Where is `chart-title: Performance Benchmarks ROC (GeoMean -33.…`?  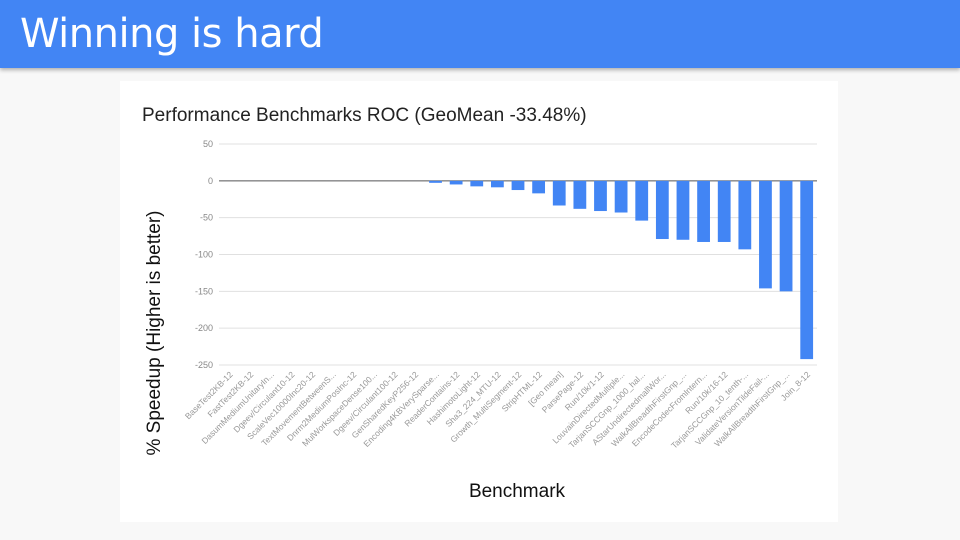
chart-title: Performance Benchmarks ROC (GeoMean -33.… is located at coordinates (364, 115).